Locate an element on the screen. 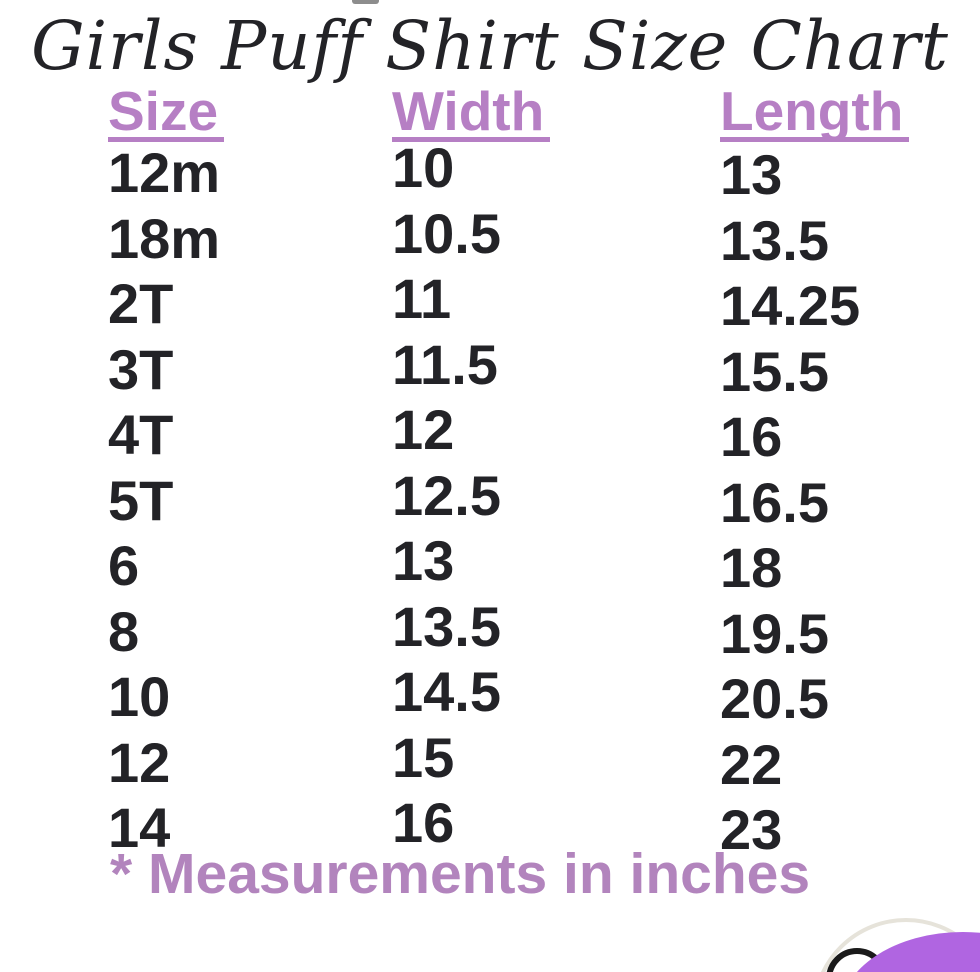 The image size is (980, 972). table-cell: 20.5 is located at coordinates (774, 698).